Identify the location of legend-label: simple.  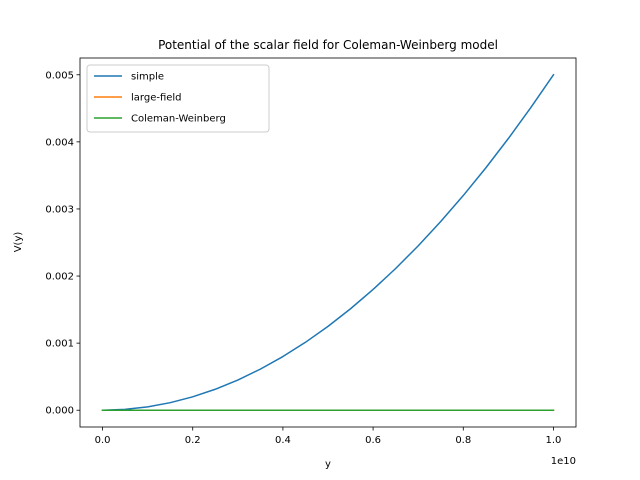
(147, 77).